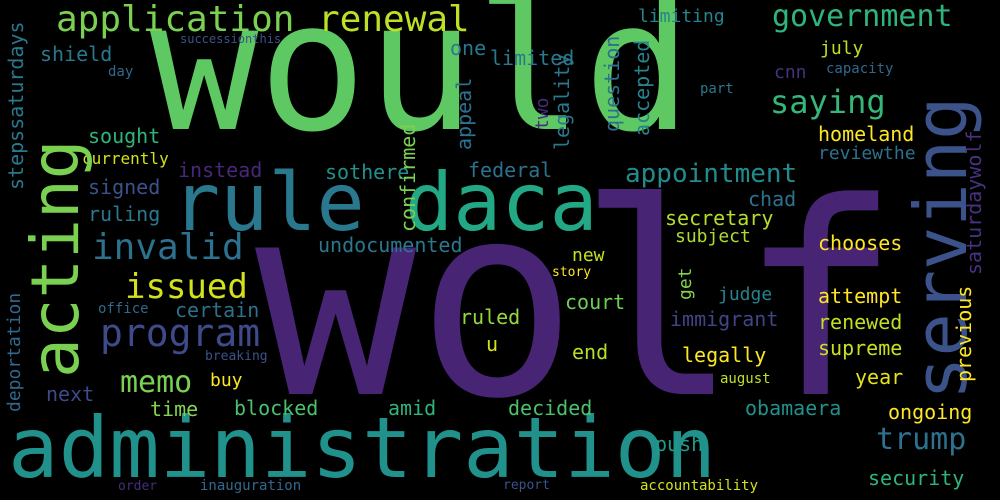 This screenshot has height=500, width=1000. What do you see at coordinates (251, 486) in the screenshot?
I see `word-inauguration: inauguration` at bounding box center [251, 486].